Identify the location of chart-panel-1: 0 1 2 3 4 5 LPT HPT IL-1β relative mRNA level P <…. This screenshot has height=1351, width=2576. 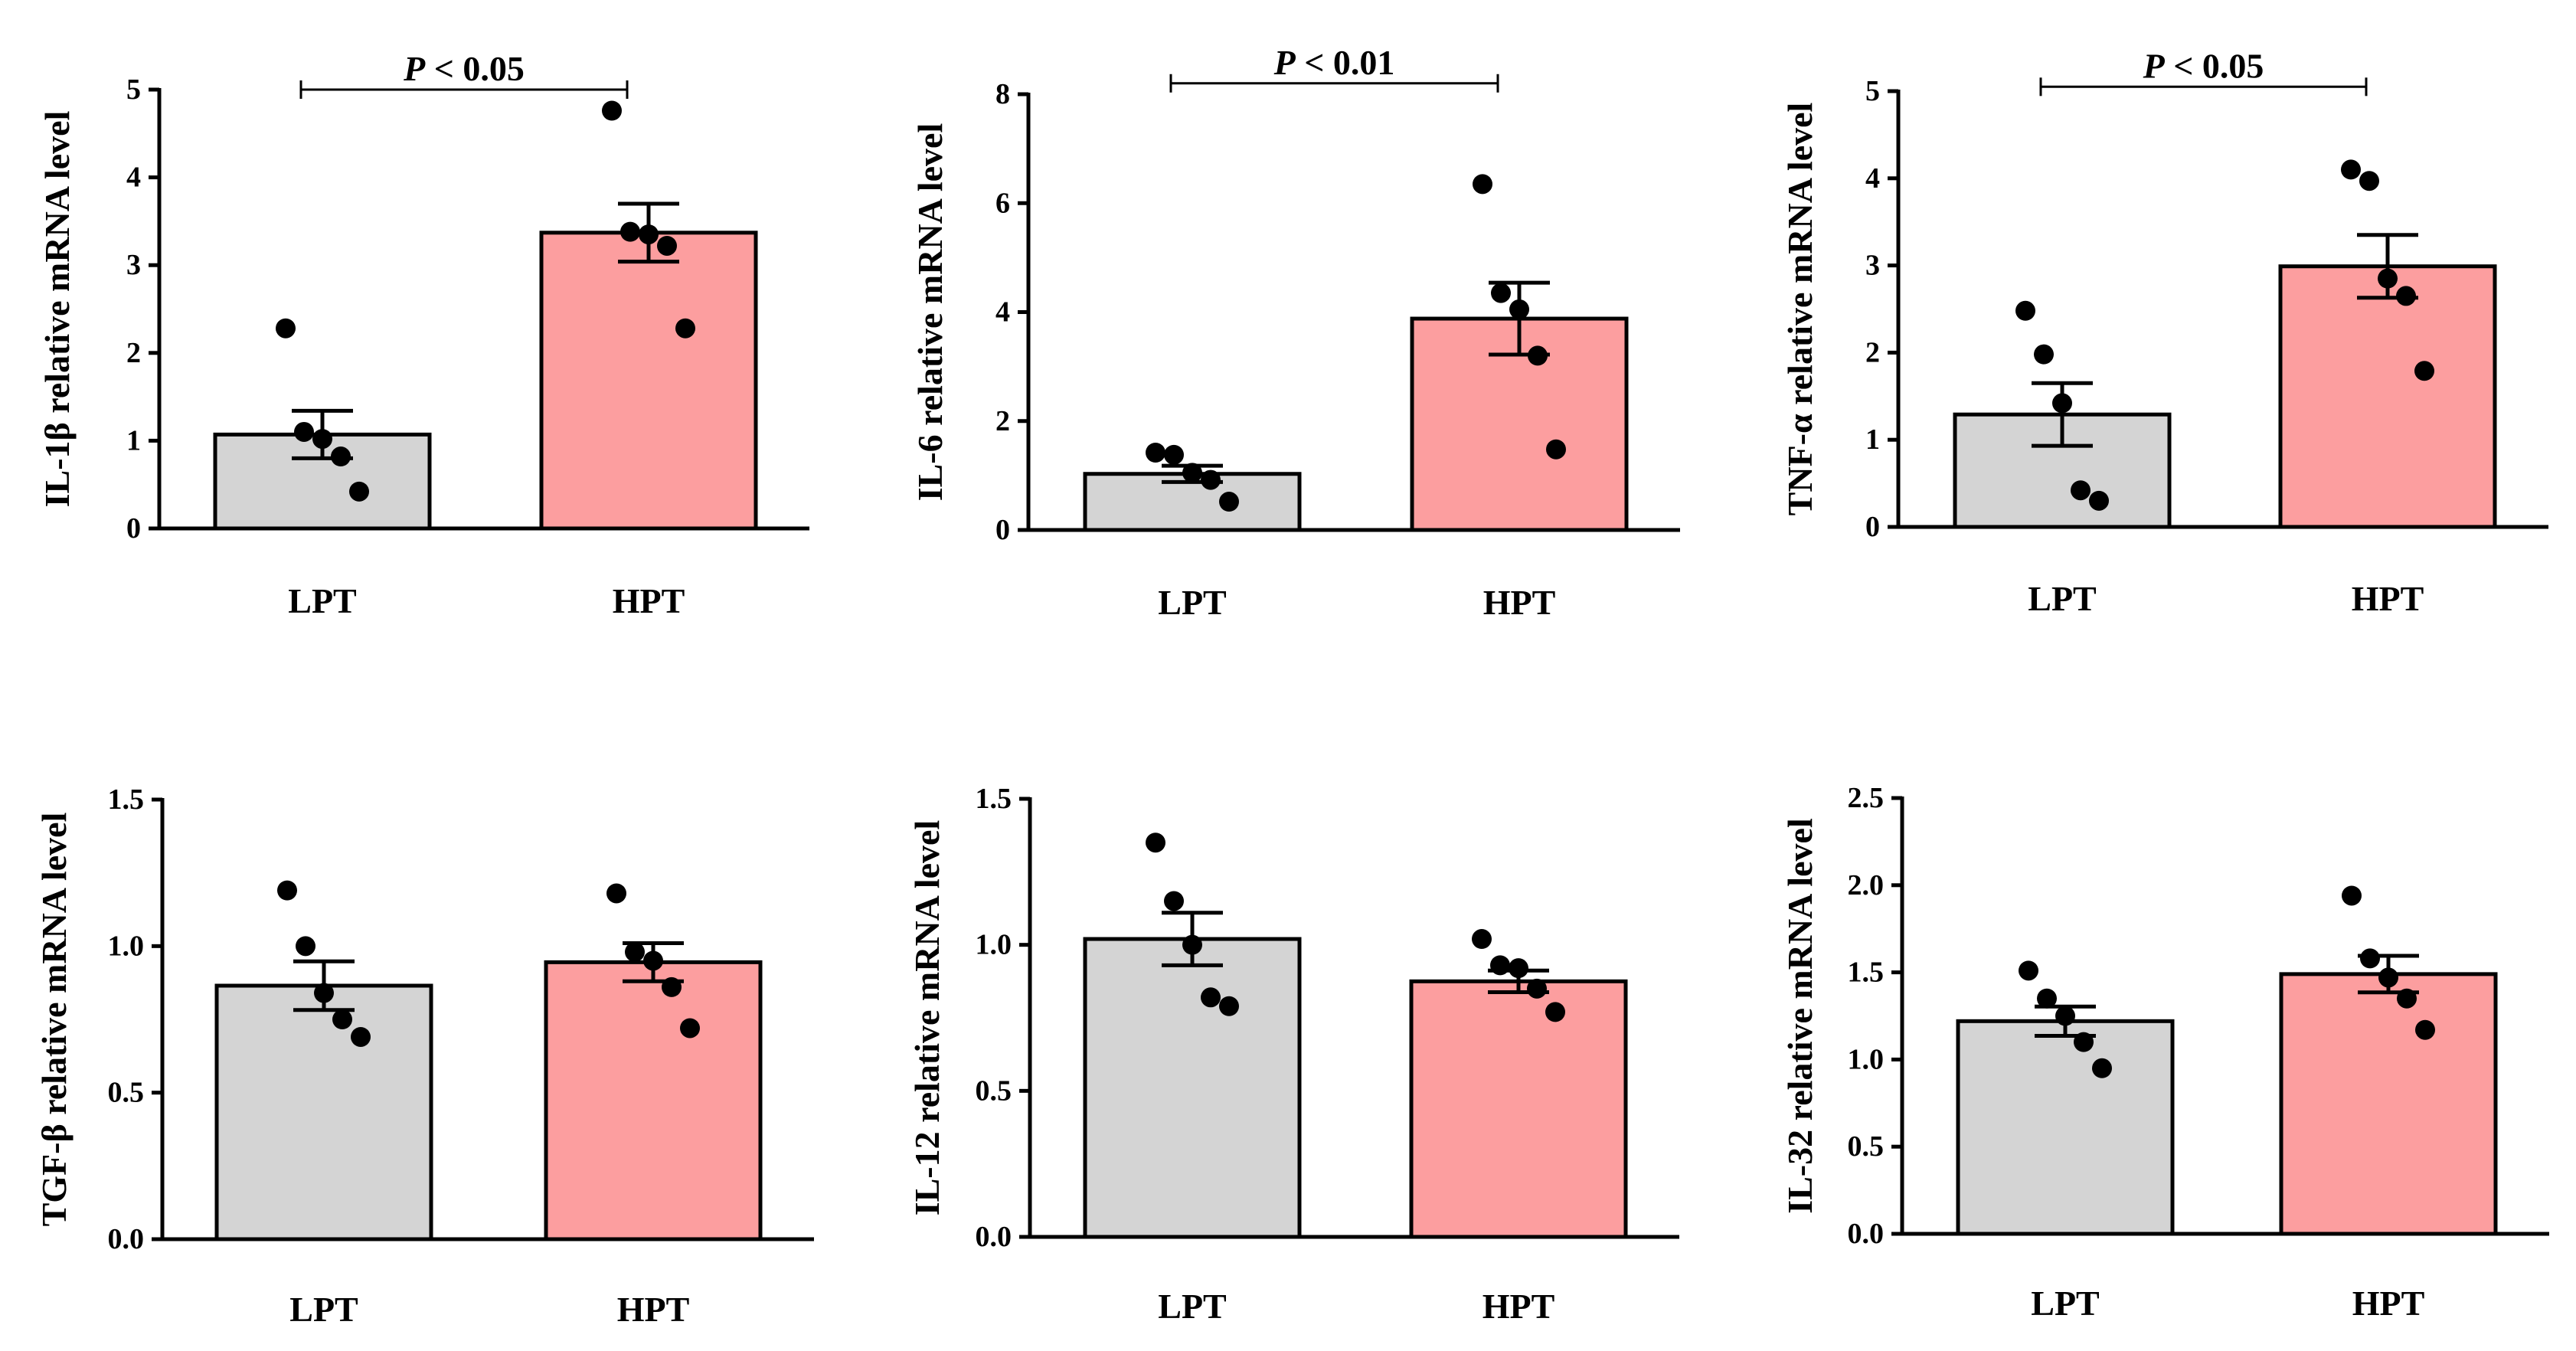
(423, 334).